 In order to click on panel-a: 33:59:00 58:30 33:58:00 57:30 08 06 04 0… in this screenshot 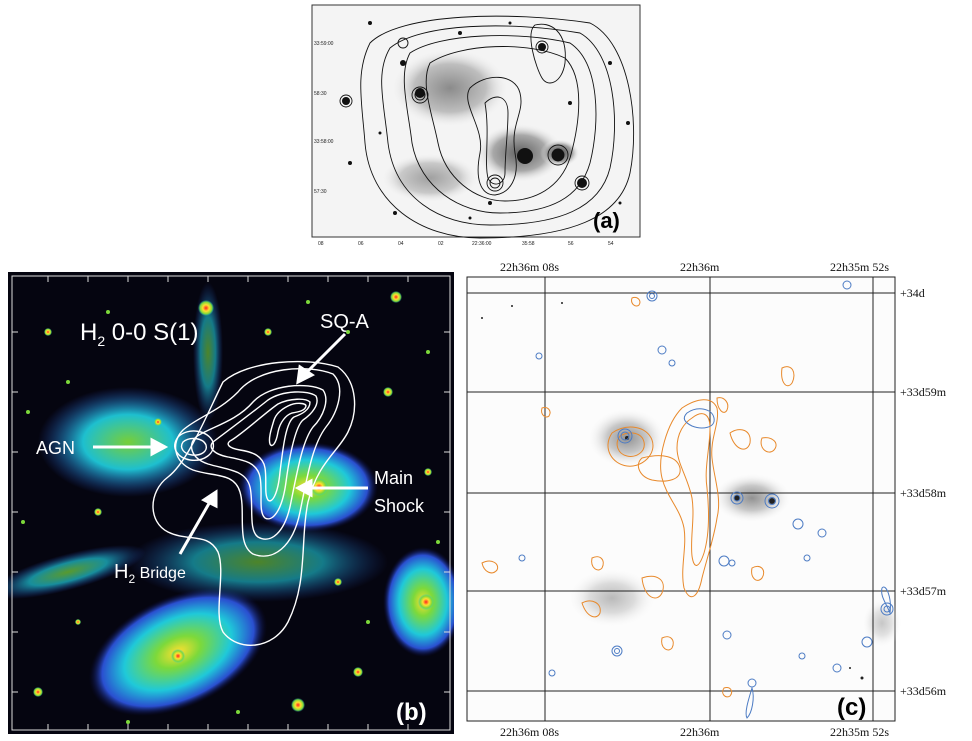, I will do `click(477, 125)`.